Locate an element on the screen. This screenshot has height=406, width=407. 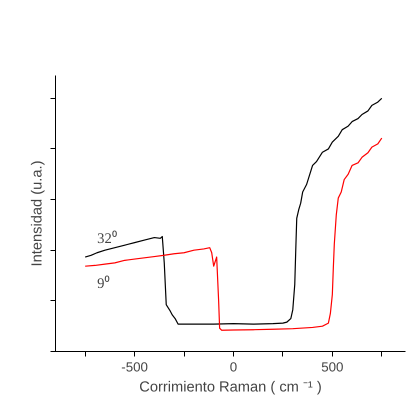
x-tick-label: -500 is located at coordinates (134, 367).